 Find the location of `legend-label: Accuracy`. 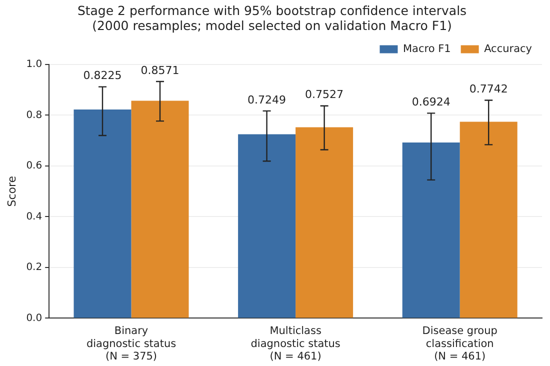

legend-label: Accuracy is located at coordinates (508, 48).